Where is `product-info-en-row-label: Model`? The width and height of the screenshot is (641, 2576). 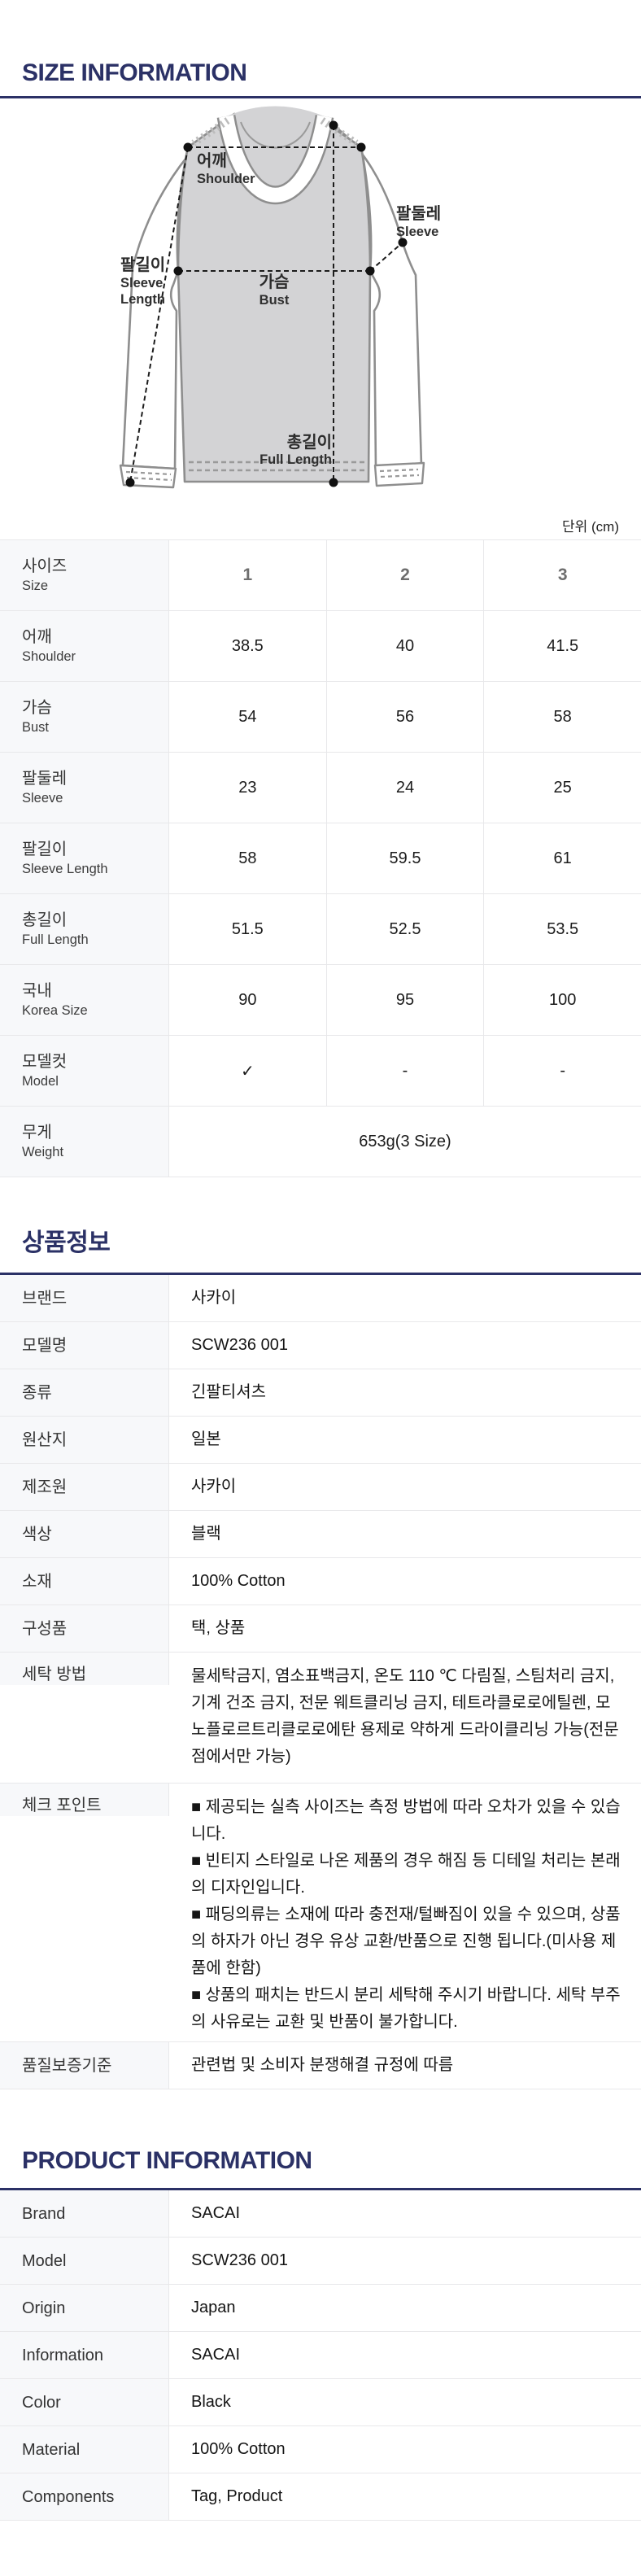 product-info-en-row-label: Model is located at coordinates (84, 2261).